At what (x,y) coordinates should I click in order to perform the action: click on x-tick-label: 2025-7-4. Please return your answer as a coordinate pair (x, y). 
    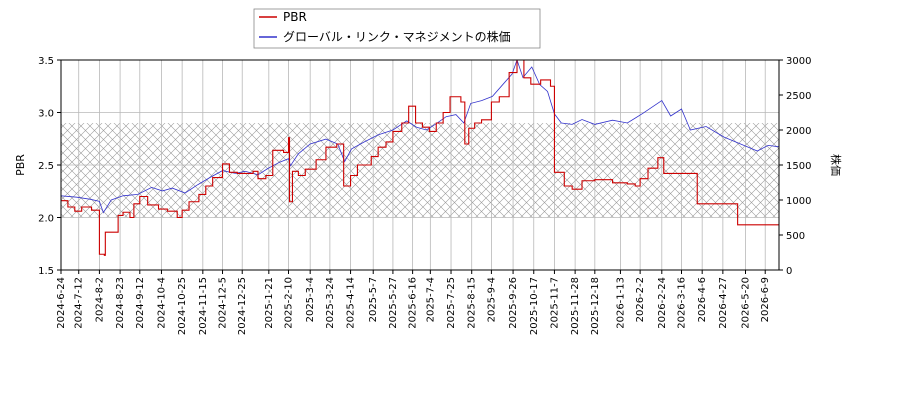
    Looking at the image, I should click on (430, 299).